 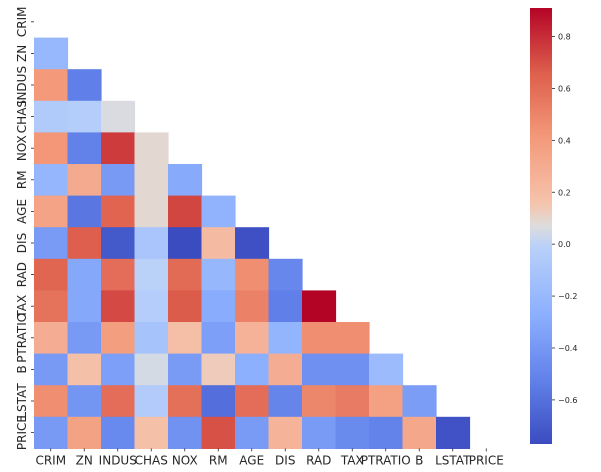 What do you see at coordinates (453, 460) in the screenshot?
I see `x-tick-label: LSTAT` at bounding box center [453, 460].